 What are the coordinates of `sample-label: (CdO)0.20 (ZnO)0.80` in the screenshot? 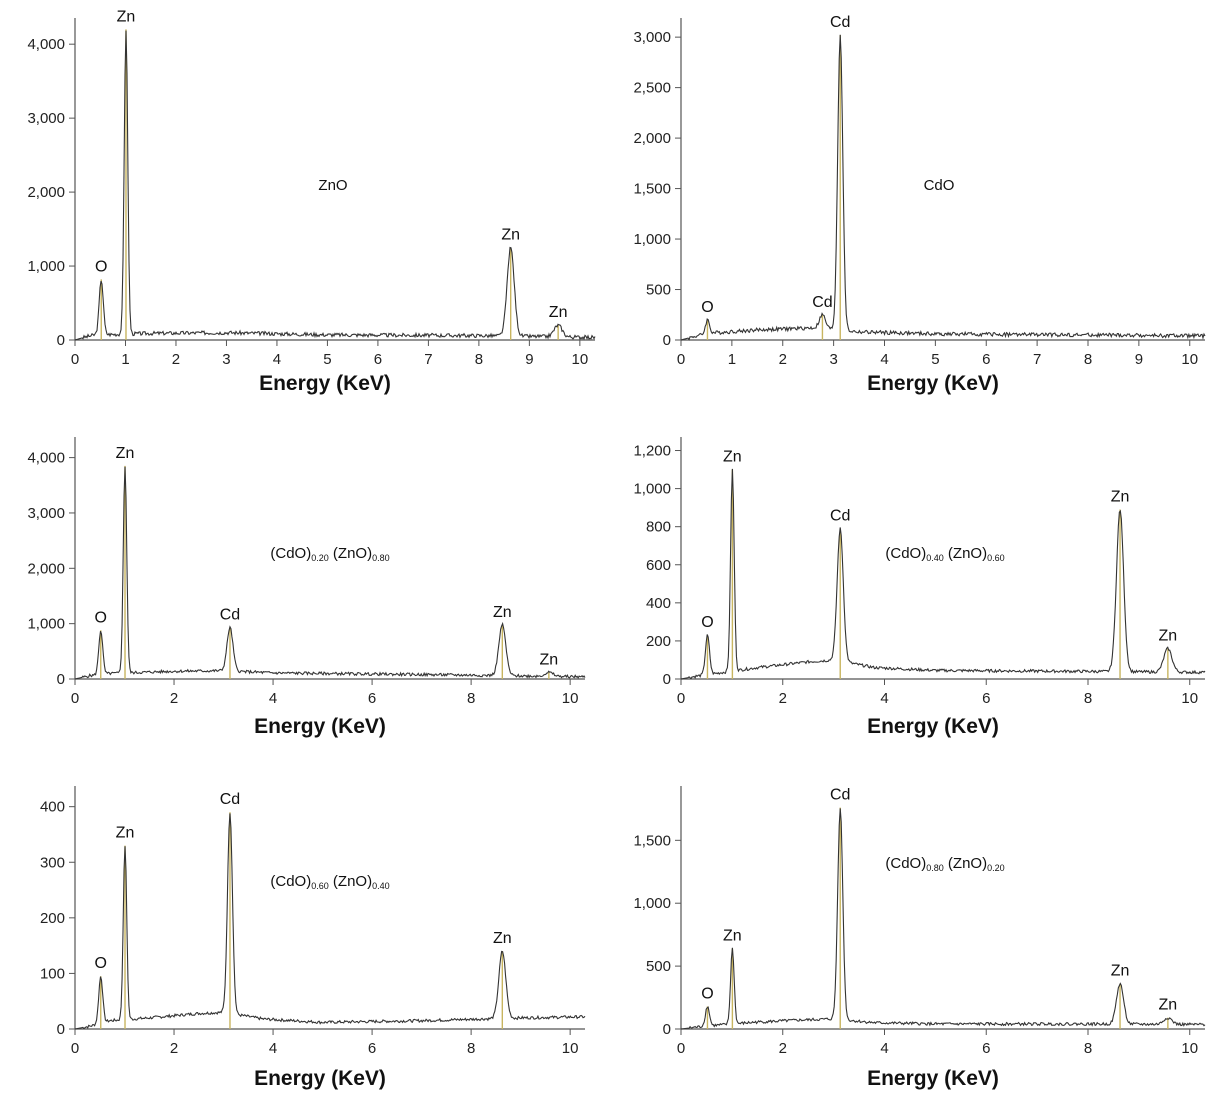 It's located at (329, 554).